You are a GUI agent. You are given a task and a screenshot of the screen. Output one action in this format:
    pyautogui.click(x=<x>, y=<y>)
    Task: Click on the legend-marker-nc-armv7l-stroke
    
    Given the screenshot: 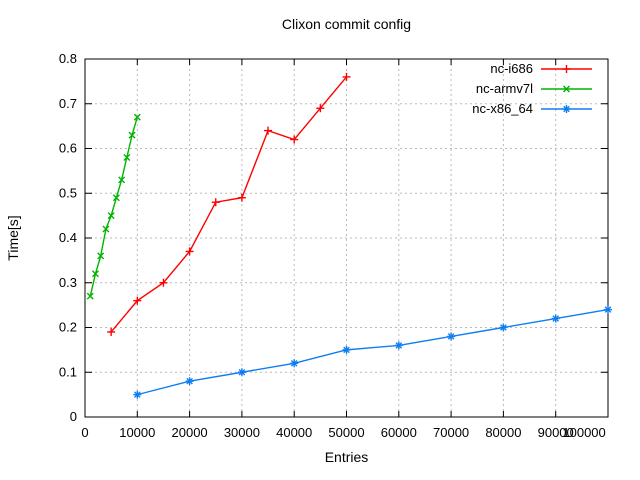 What is the action you would take?
    pyautogui.click(x=566, y=89)
    